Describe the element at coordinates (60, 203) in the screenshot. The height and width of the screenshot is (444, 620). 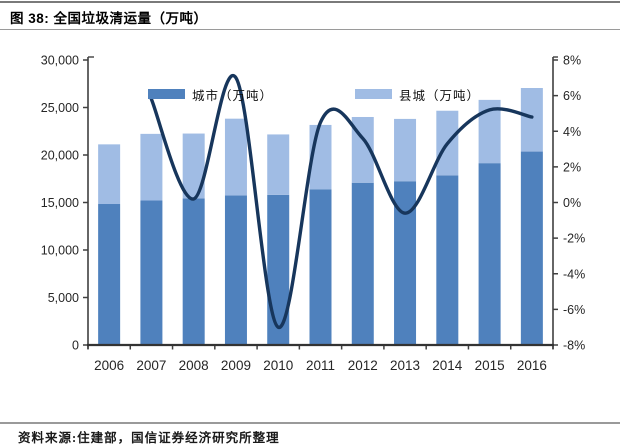
I see `svg-text: 15,000` at that location.